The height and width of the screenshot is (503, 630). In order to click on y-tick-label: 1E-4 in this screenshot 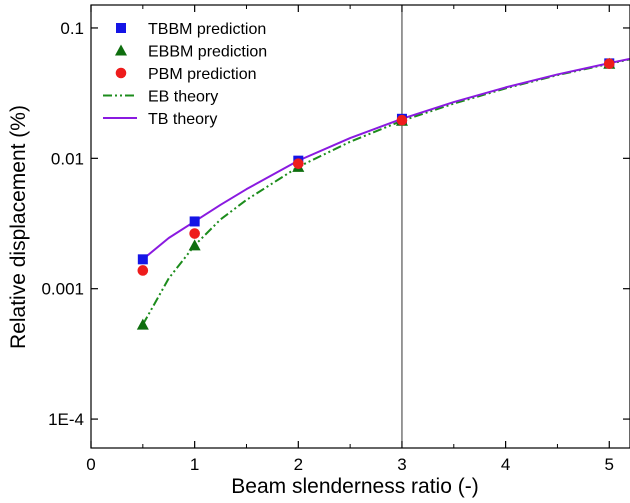, I will do `click(66, 419)`.